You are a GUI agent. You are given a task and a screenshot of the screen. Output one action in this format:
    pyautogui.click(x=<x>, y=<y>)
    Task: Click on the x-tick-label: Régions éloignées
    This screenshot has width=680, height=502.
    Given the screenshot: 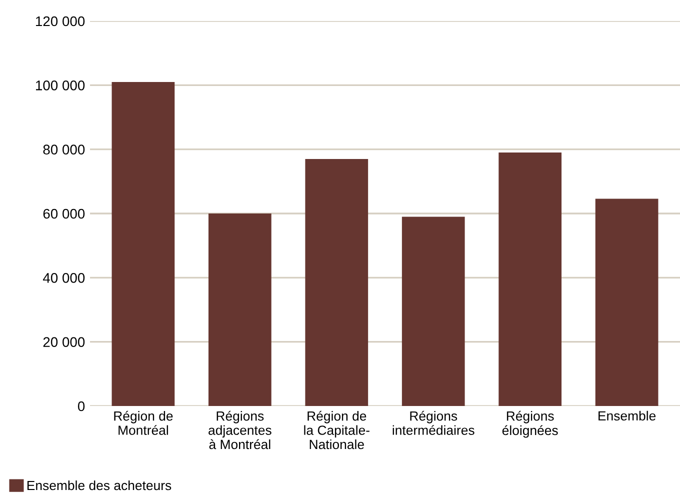 What is the action you would take?
    pyautogui.click(x=530, y=424)
    